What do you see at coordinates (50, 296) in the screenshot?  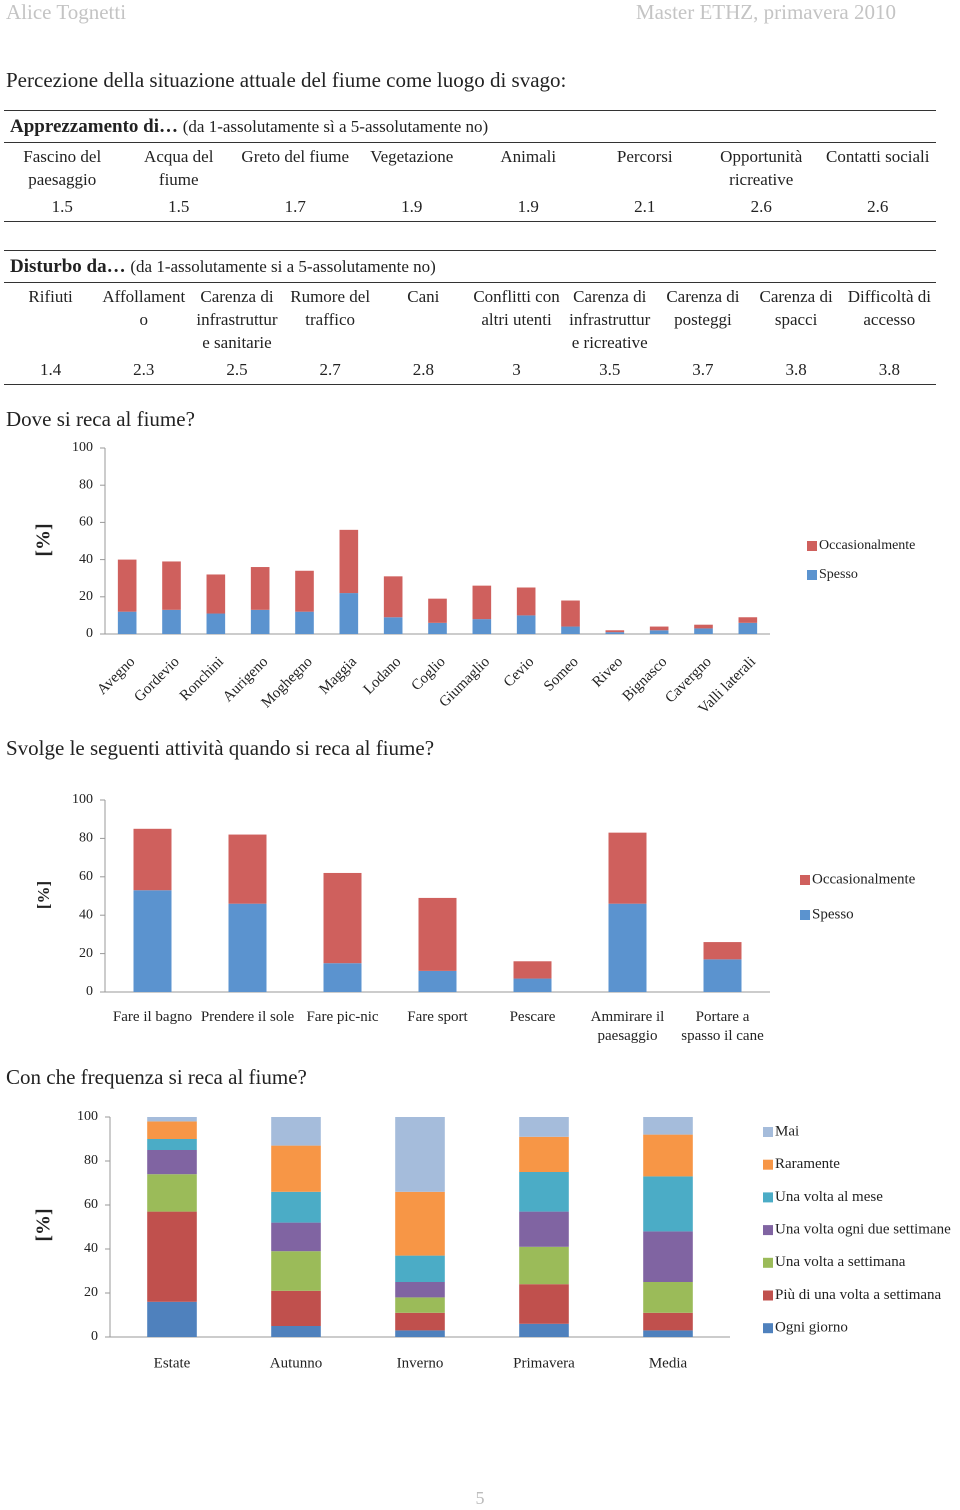 I see `column-header: Rifiuti` at bounding box center [50, 296].